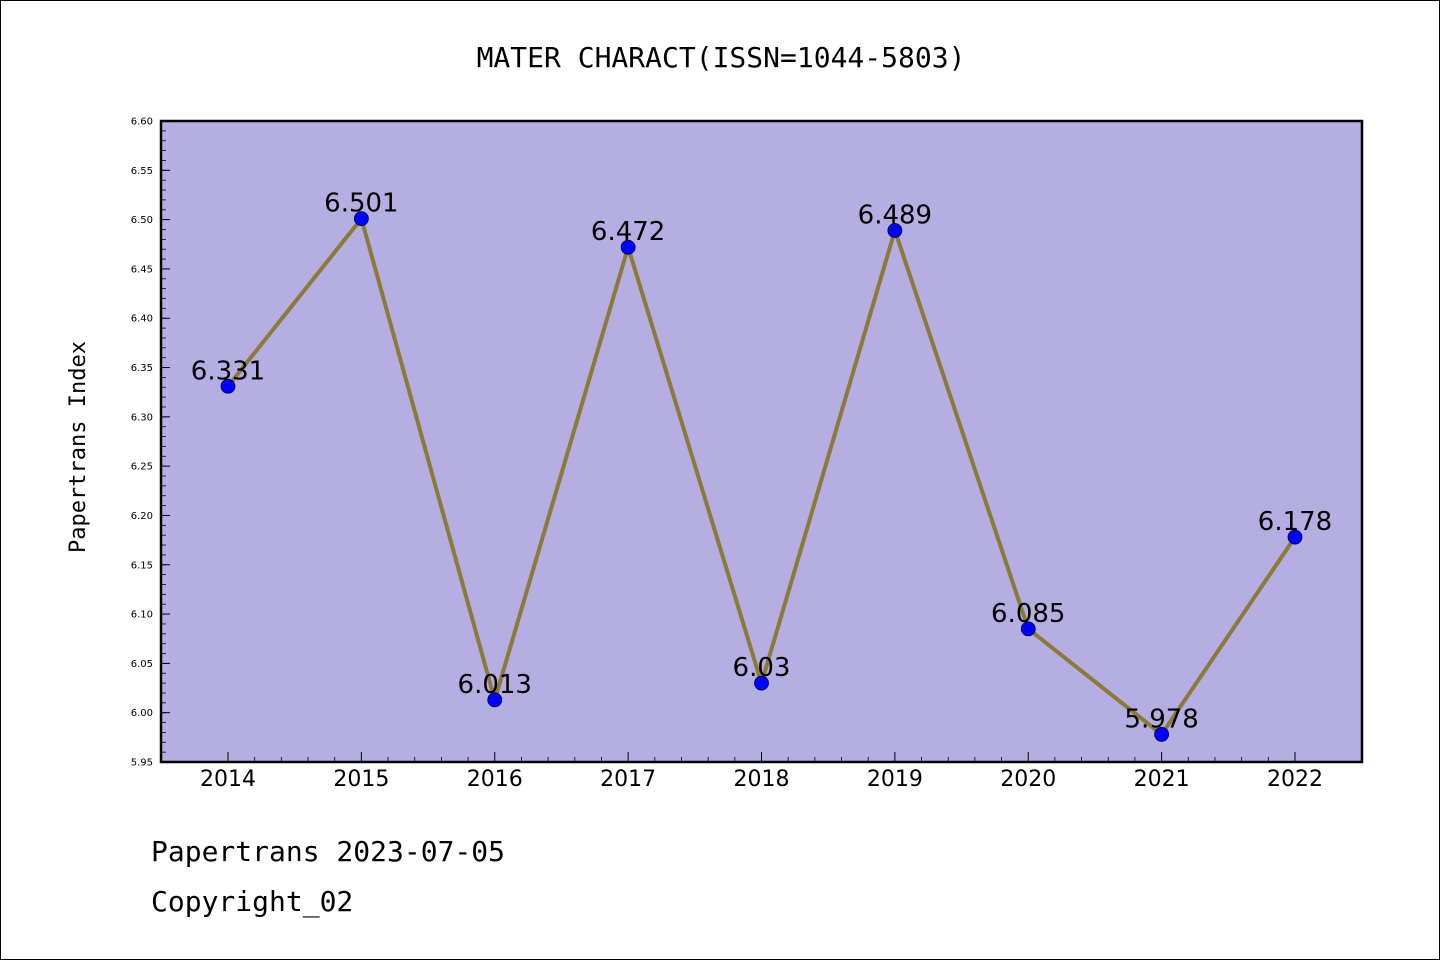  Describe the element at coordinates (1028, 614) in the screenshot. I see `data-label: 6.085` at that location.